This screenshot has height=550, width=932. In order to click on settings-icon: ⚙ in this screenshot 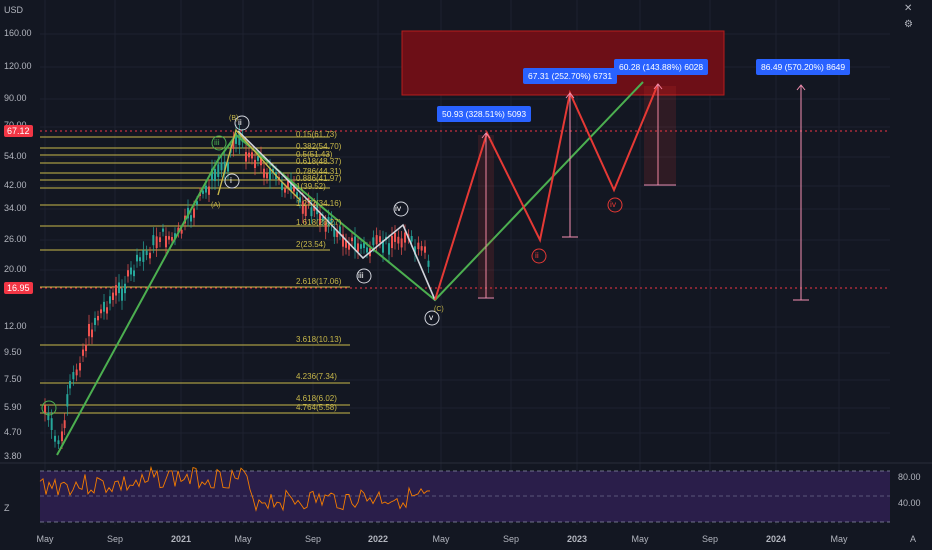, I will do `click(908, 24)`.